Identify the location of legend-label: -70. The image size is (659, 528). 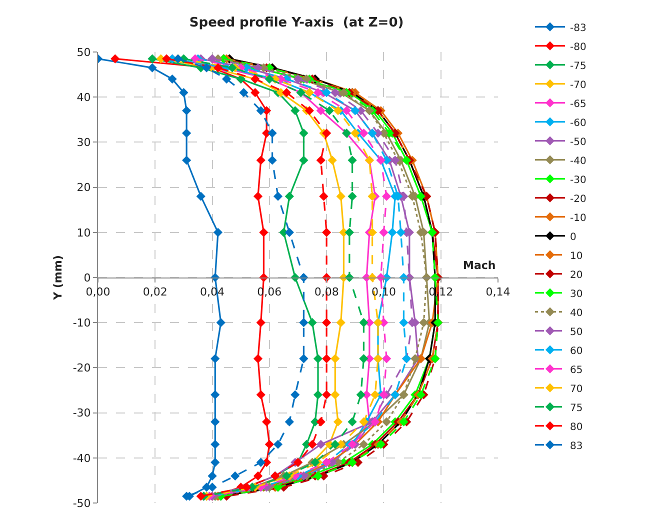
(578, 85).